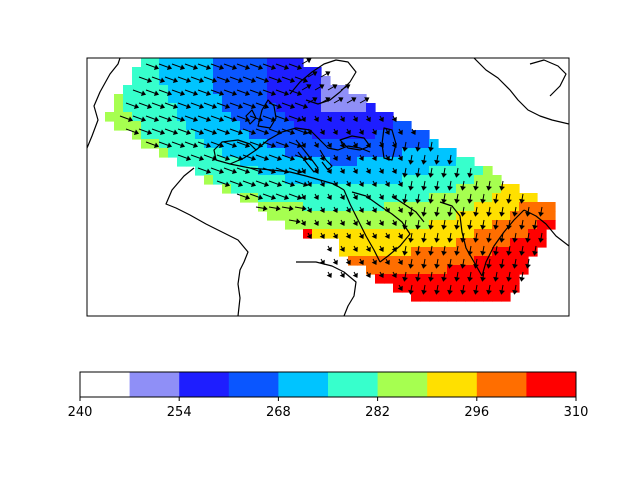 Image resolution: width=640 pixels, height=480 pixels. What do you see at coordinates (207, 241) in the screenshot?
I see `coastline-west-africa` at bounding box center [207, 241].